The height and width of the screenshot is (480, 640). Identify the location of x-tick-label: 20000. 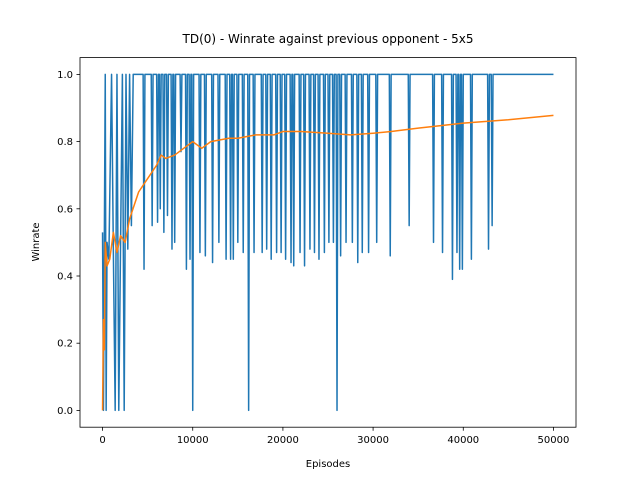
(283, 440).